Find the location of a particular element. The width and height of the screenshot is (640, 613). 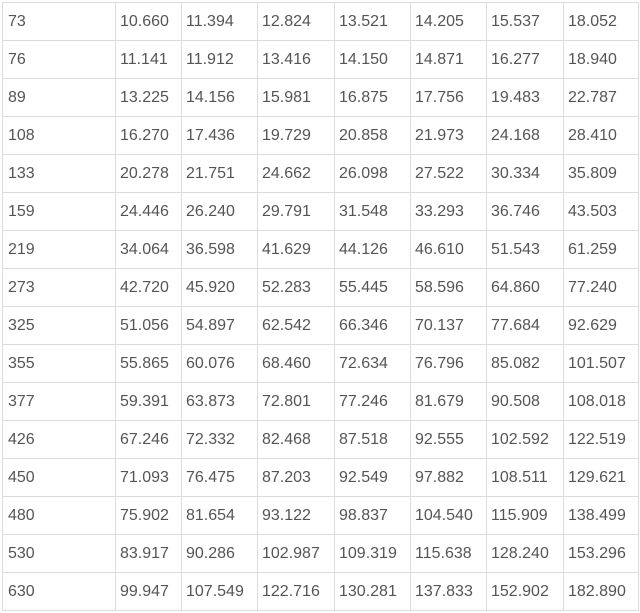

value-cell: 97.882 is located at coordinates (448, 477).